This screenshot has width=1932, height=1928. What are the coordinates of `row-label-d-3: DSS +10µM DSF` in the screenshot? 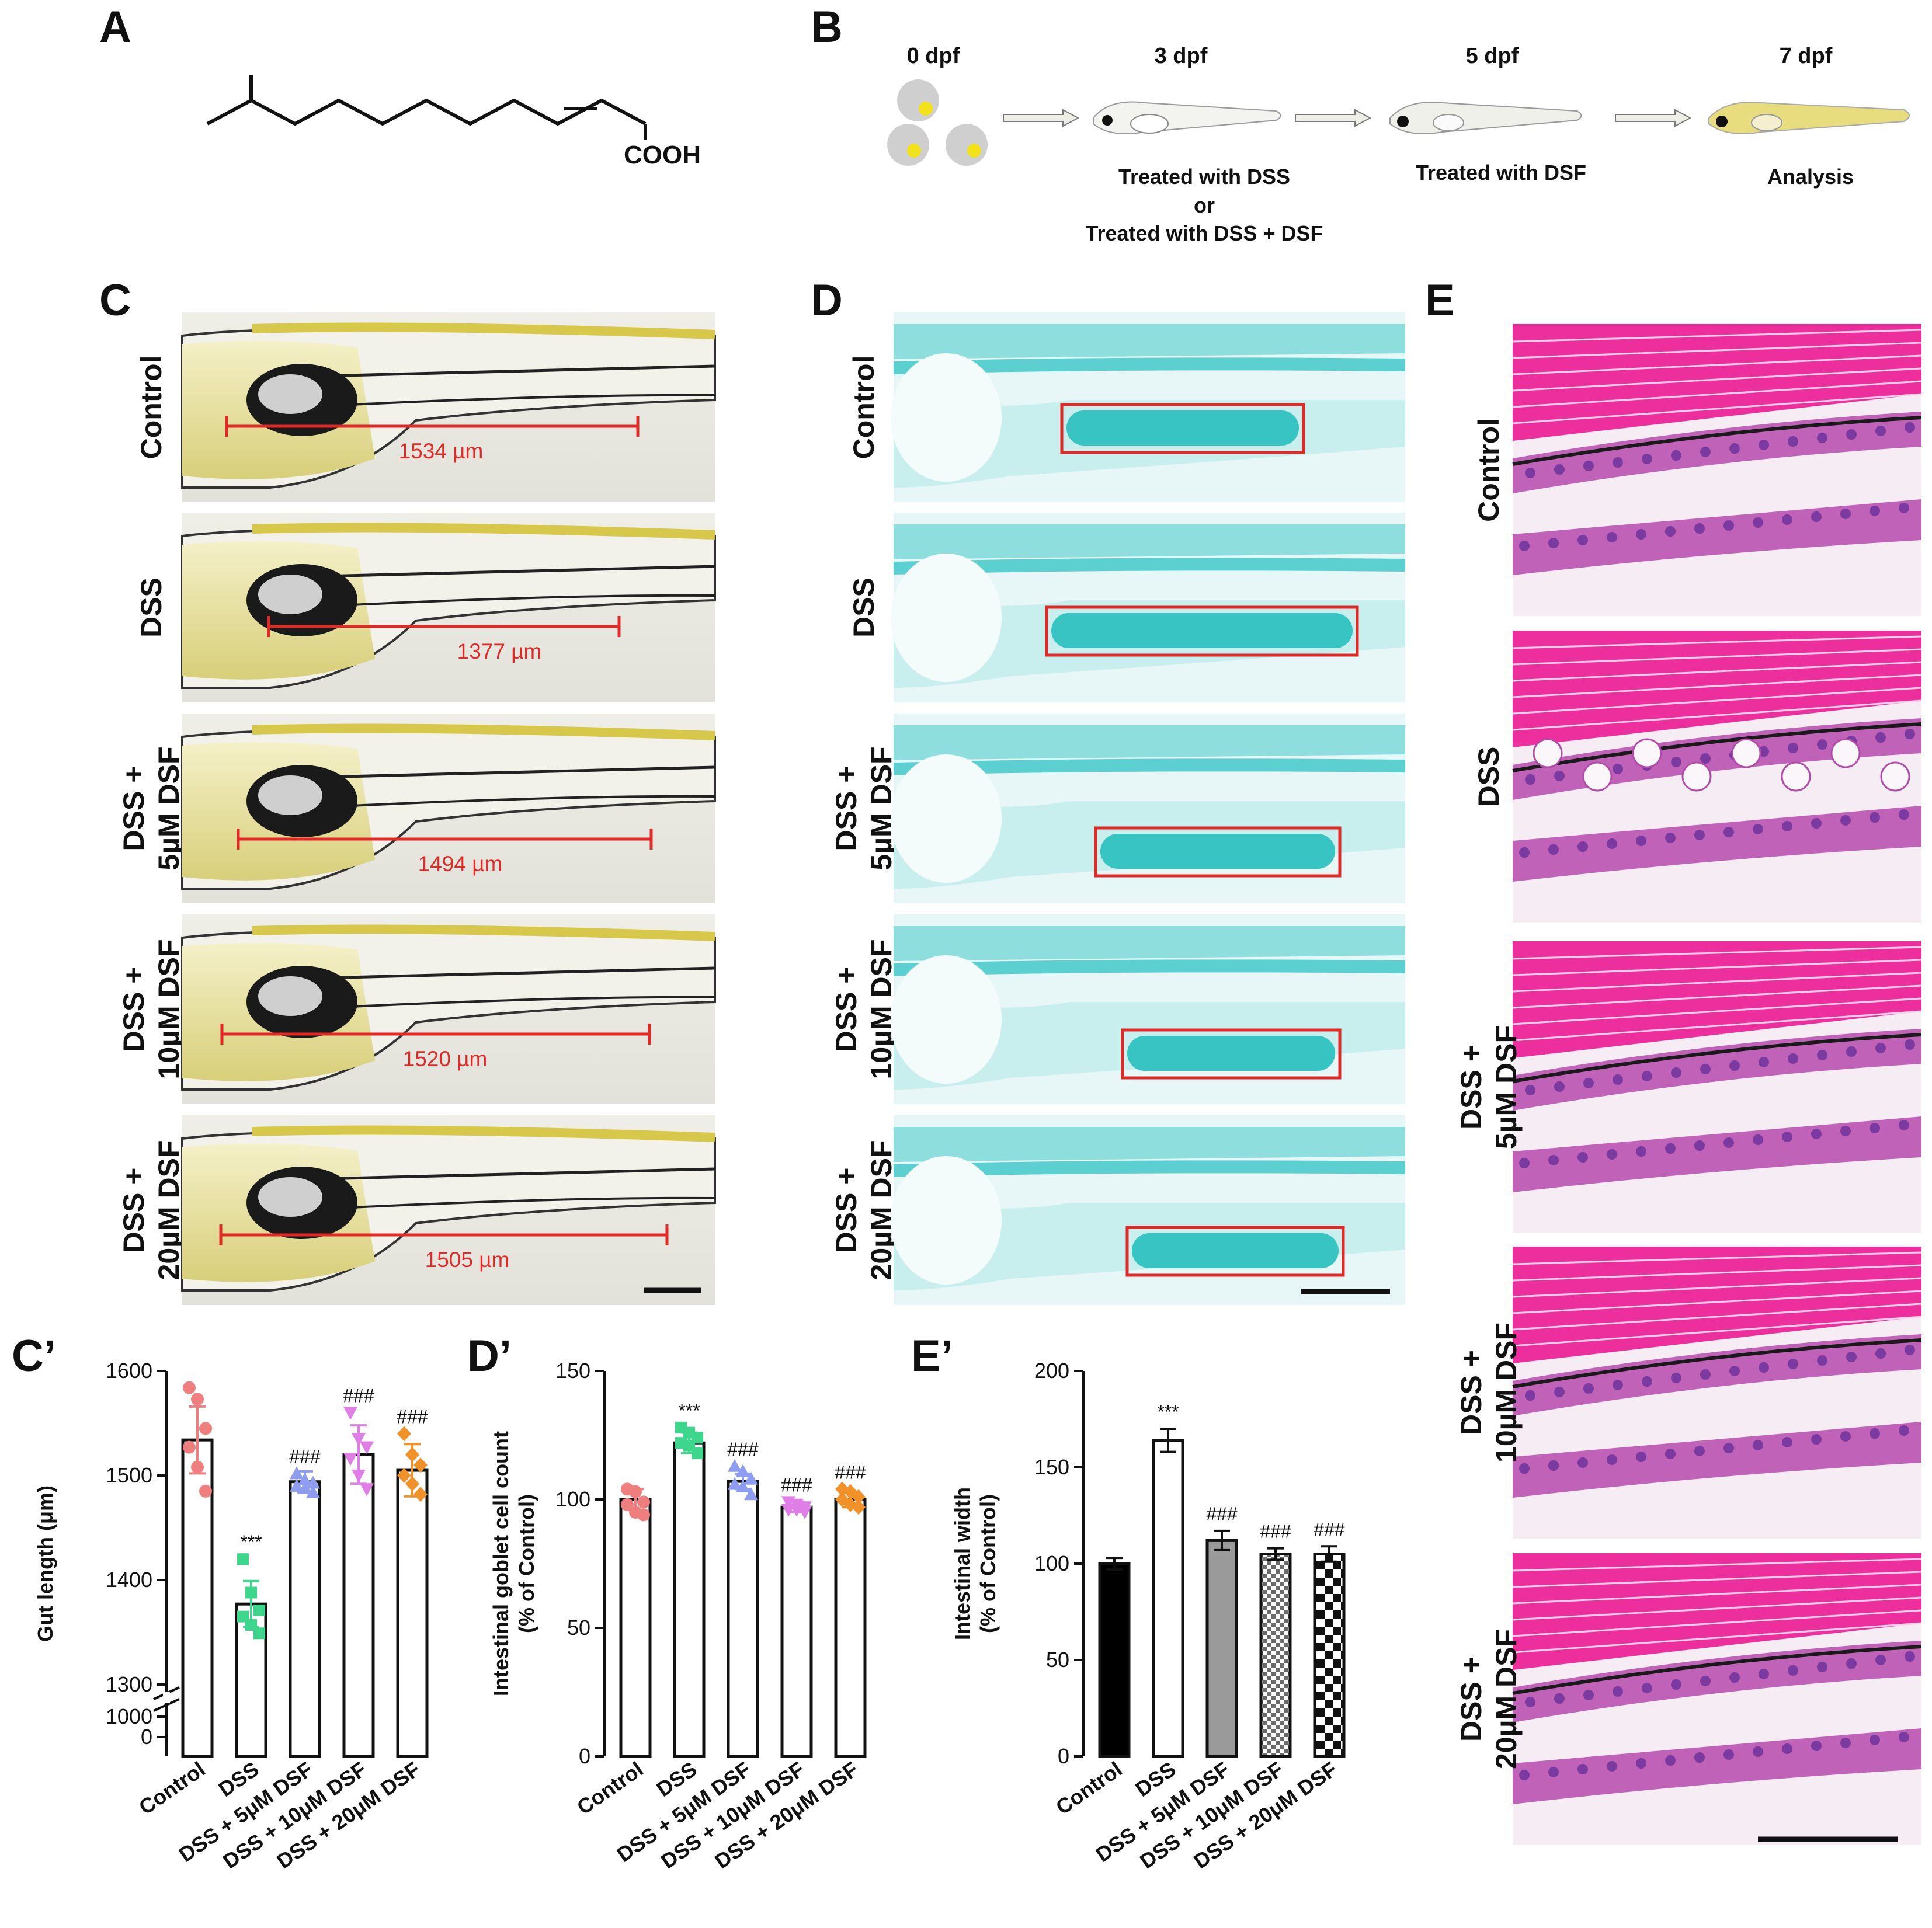 It's located at (864, 1009).